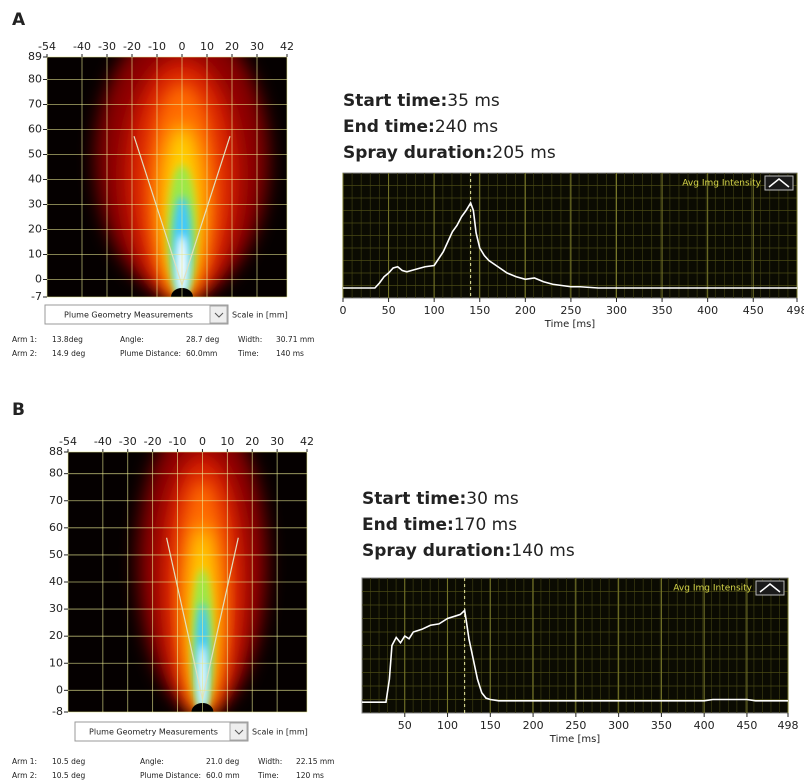 This screenshot has width=804, height=782. I want to click on y-tick-label: 88, so click(56, 451).